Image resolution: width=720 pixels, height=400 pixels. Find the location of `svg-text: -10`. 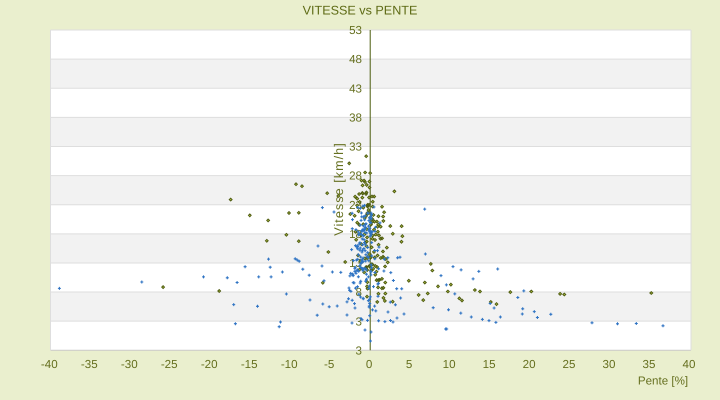

svg-text: -10 is located at coordinates (289, 364).